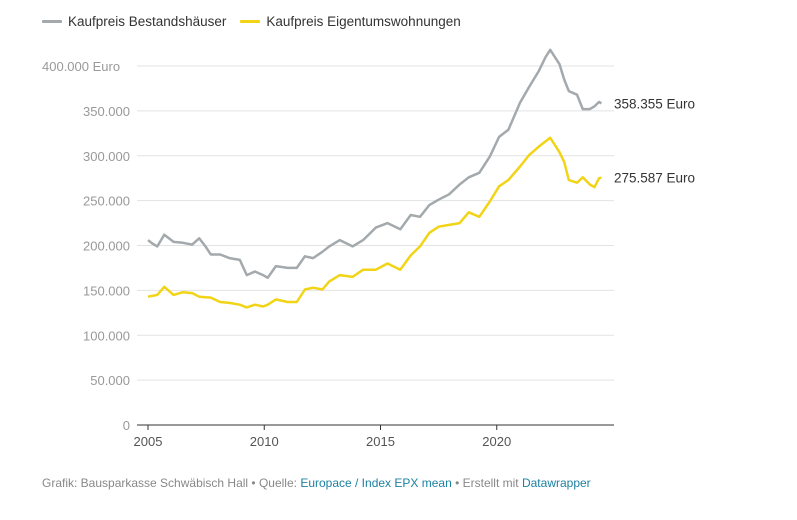 The image size is (797, 520). I want to click on y-tick-label: 150.000, so click(106, 290).